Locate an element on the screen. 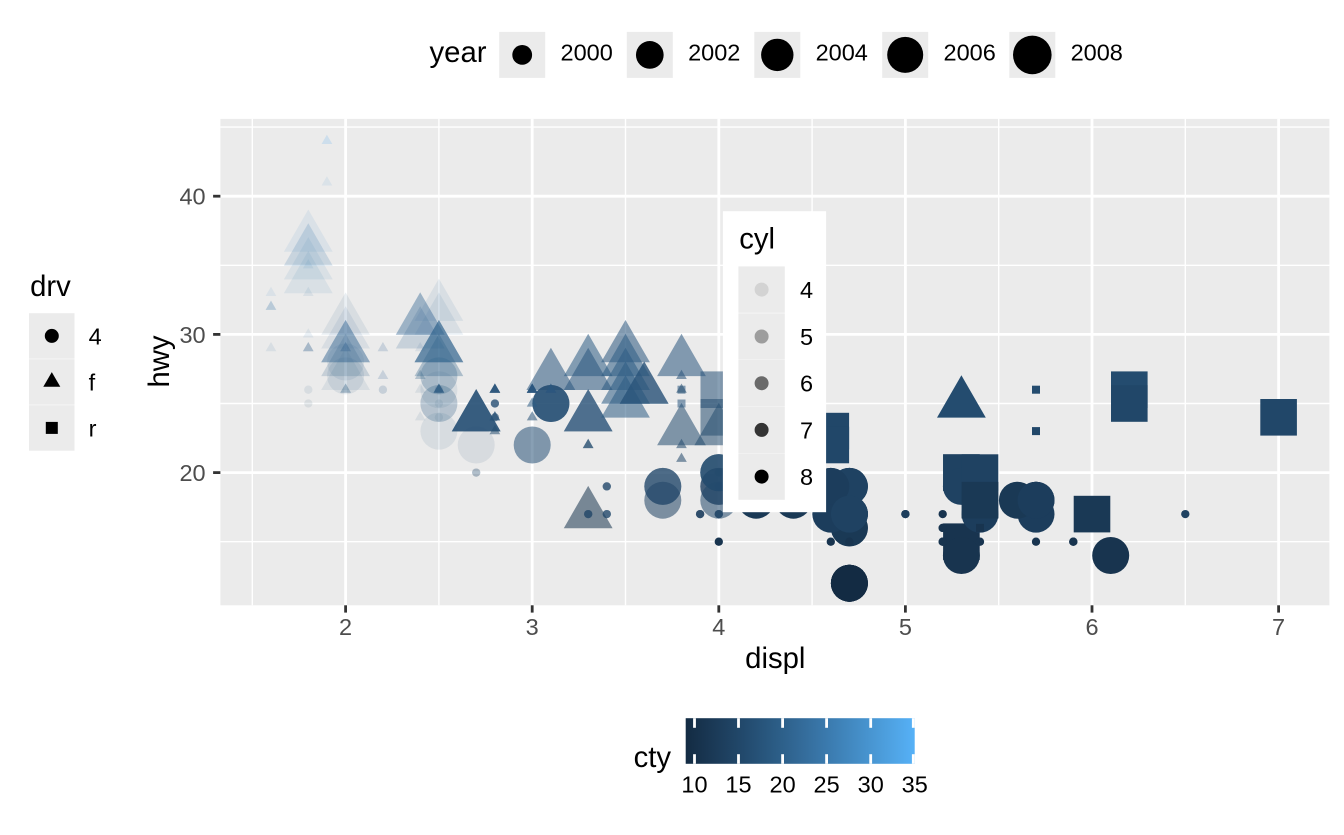 Image resolution: width=1344 pixels, height=835 pixels. svg-text: 2008 is located at coordinates (1097, 53).